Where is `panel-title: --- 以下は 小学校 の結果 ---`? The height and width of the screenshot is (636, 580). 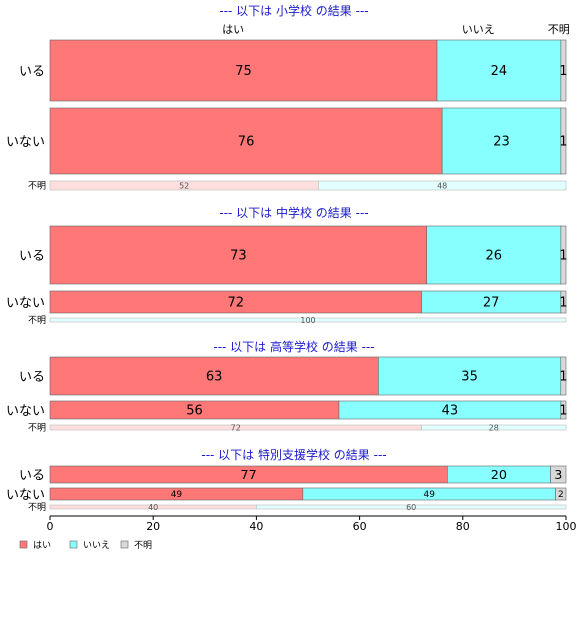
panel-title: --- 以下は 小学校 の結果 --- is located at coordinates (293, 10).